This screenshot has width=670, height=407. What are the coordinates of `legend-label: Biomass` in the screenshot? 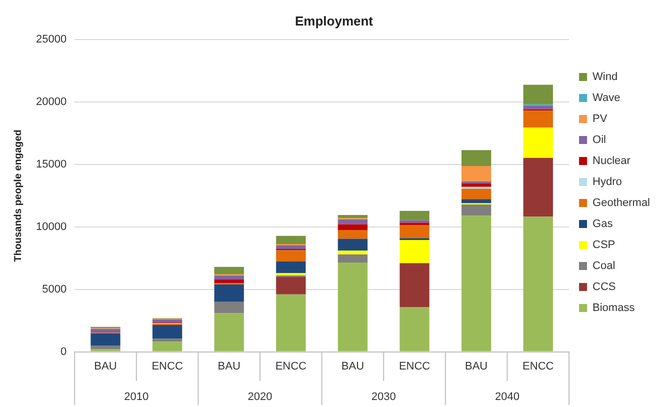 It's located at (614, 308).